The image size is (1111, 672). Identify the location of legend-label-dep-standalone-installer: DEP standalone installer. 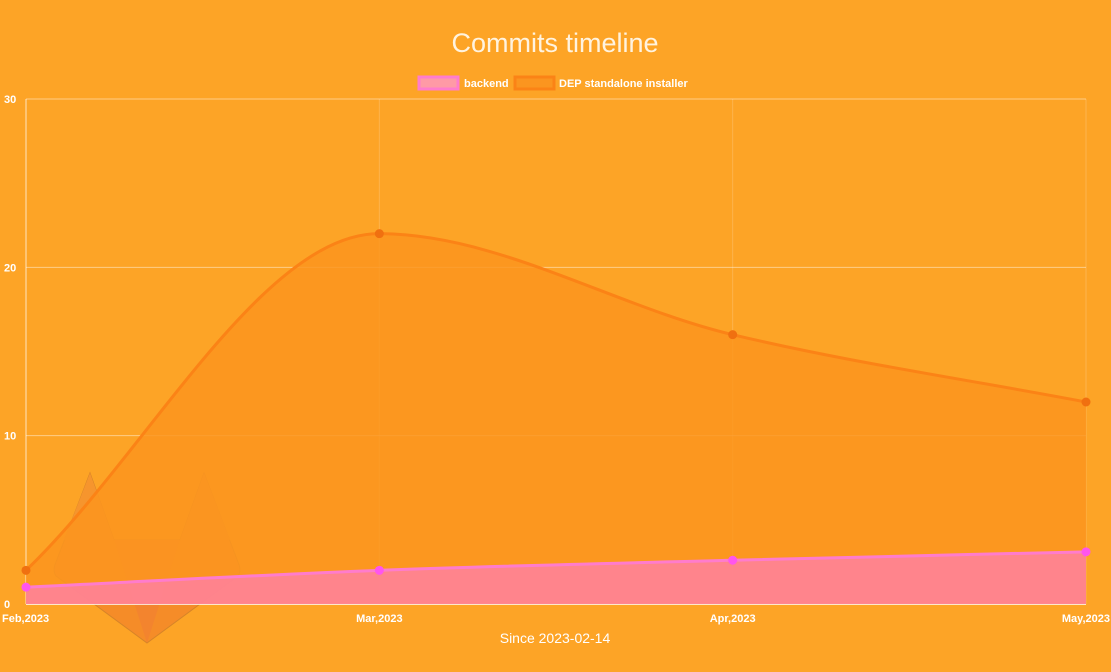
(624, 84).